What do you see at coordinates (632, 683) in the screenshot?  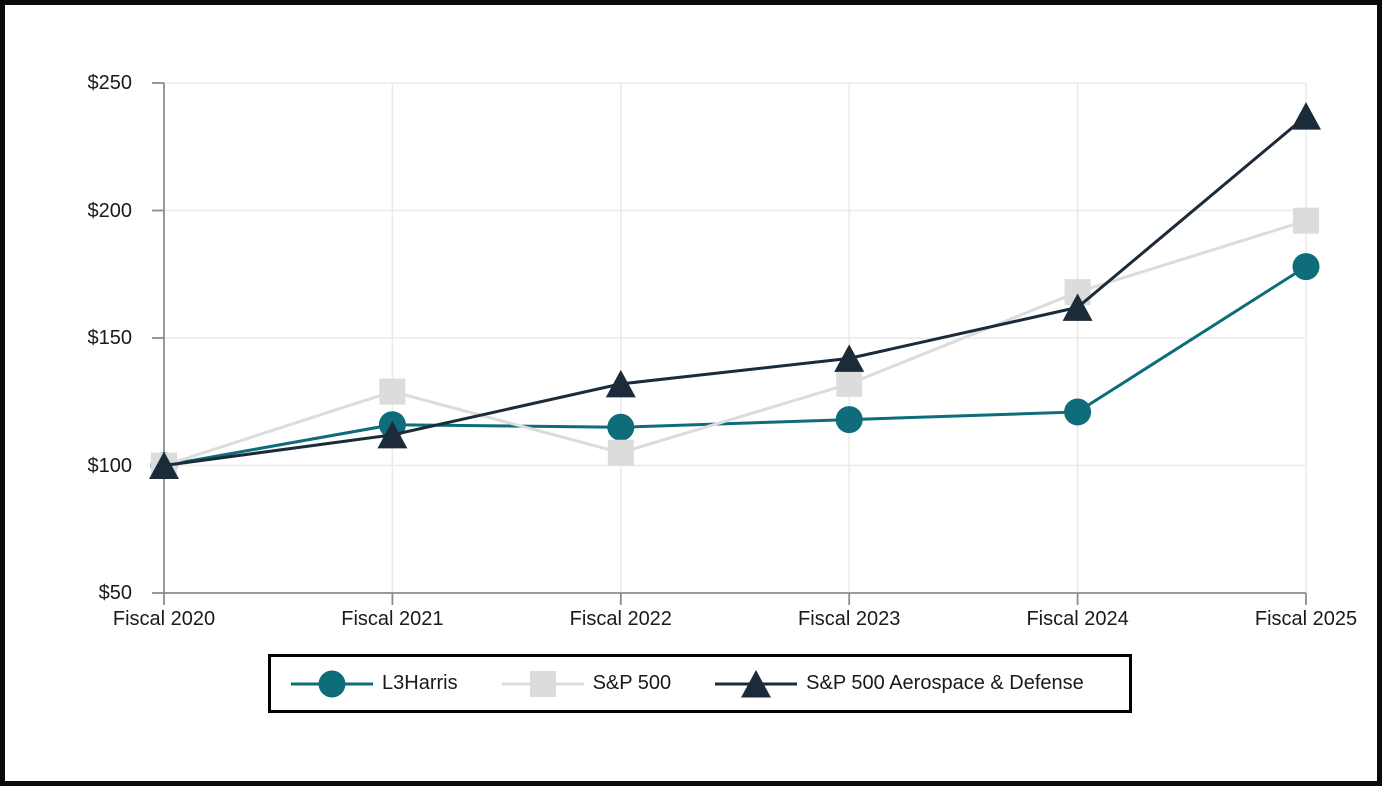 I see `legend-label: S&P 500` at bounding box center [632, 683].